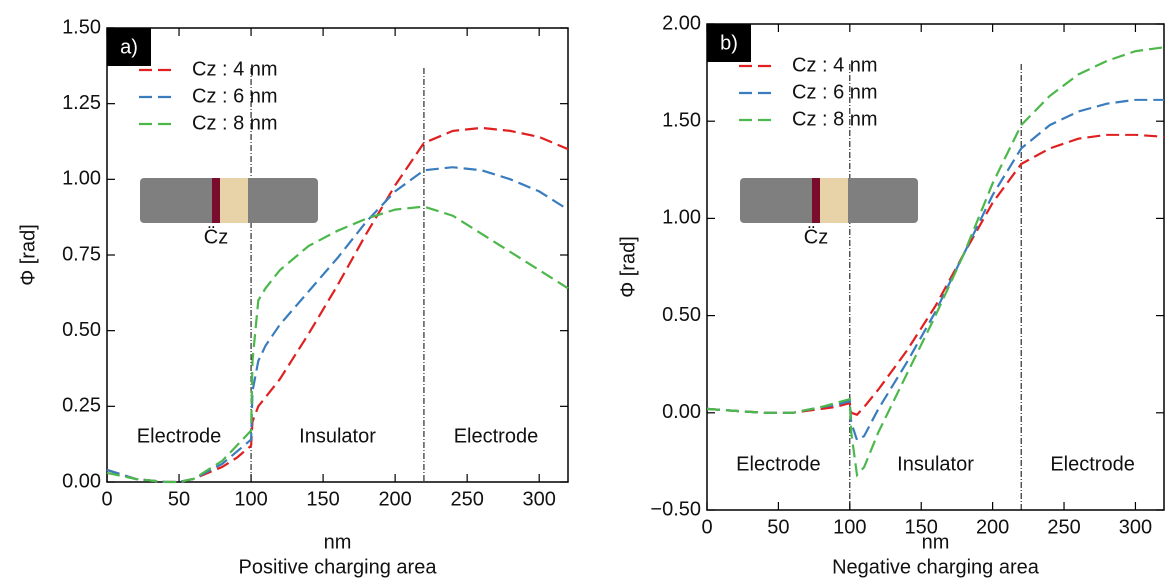 The height and width of the screenshot is (580, 1166). What do you see at coordinates (936, 567) in the screenshot?
I see `subtitle: Negative charging area` at bounding box center [936, 567].